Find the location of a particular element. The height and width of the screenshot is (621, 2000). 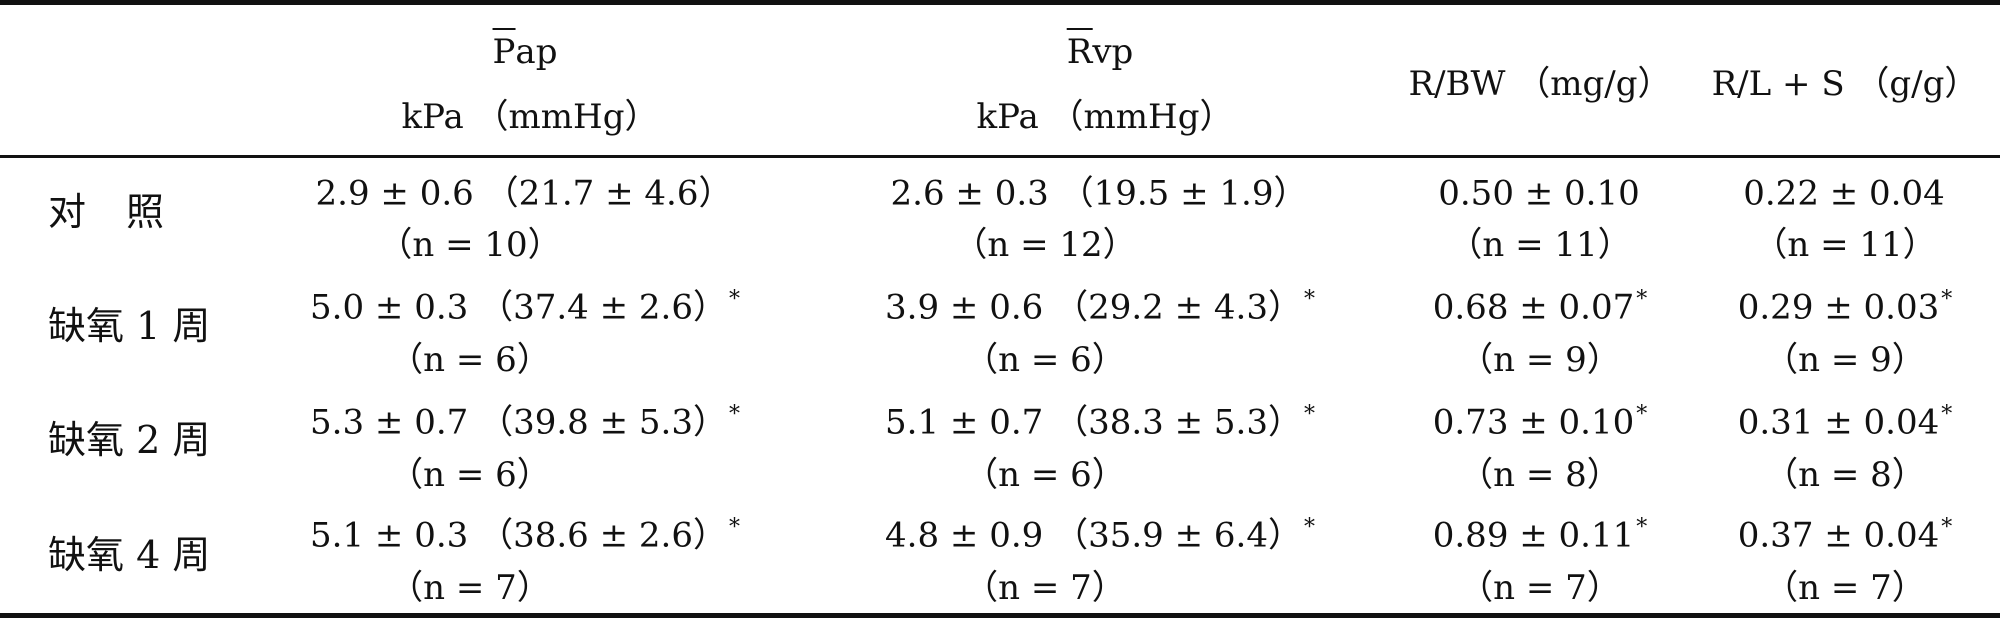

table-cell: 0.29 ± 0.03* is located at coordinates (1845, 307).